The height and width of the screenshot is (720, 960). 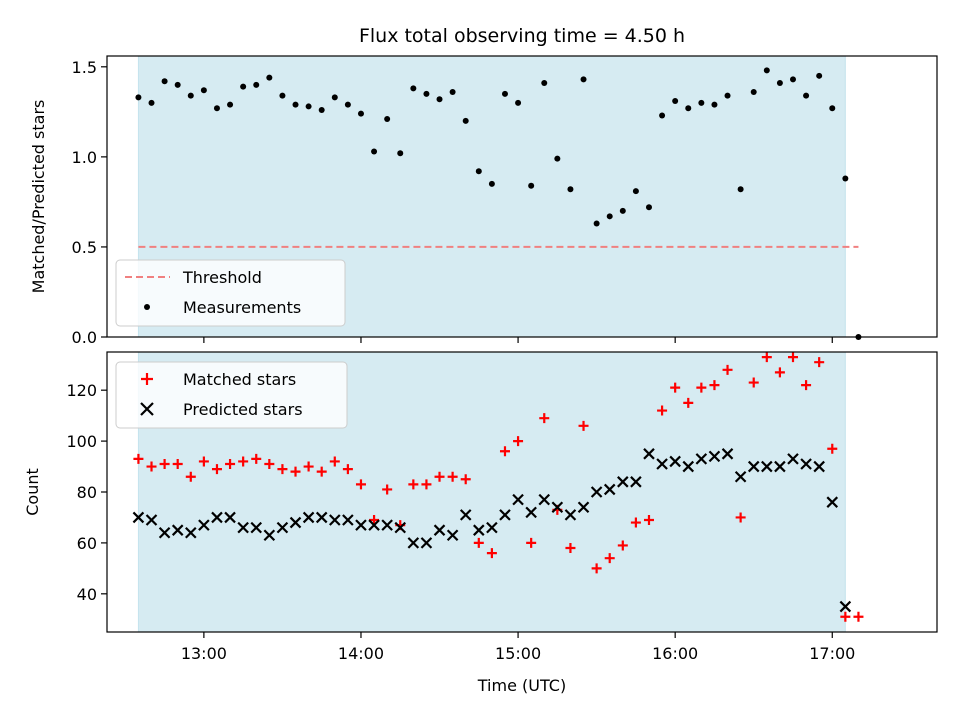 What do you see at coordinates (243, 409) in the screenshot?
I see `legend-label: Predicted stars` at bounding box center [243, 409].